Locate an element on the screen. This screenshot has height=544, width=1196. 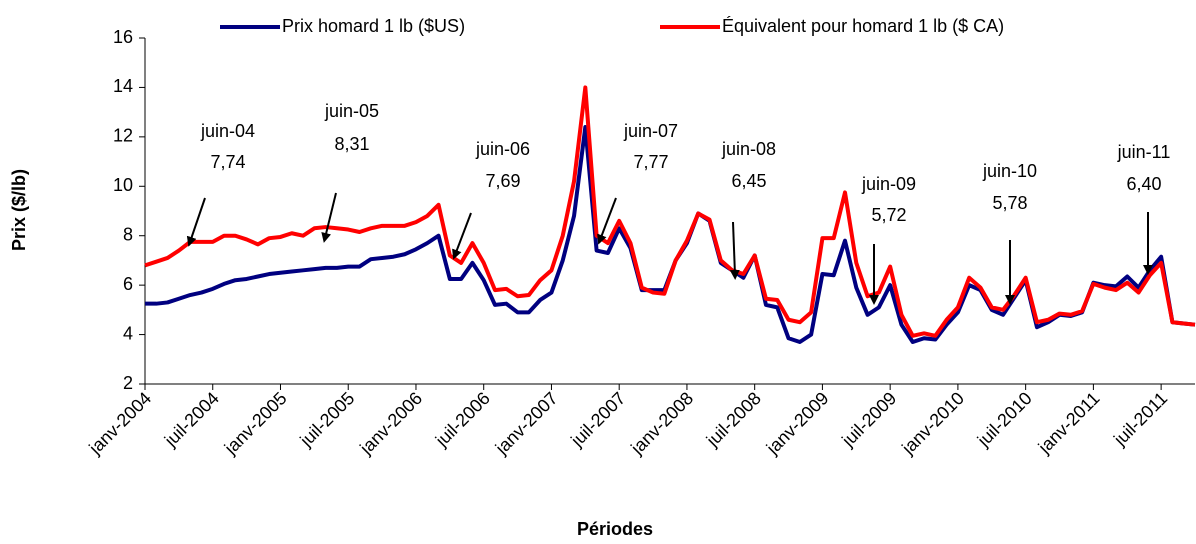
x-tick-label: janv-2007 is located at coordinates (526, 423).